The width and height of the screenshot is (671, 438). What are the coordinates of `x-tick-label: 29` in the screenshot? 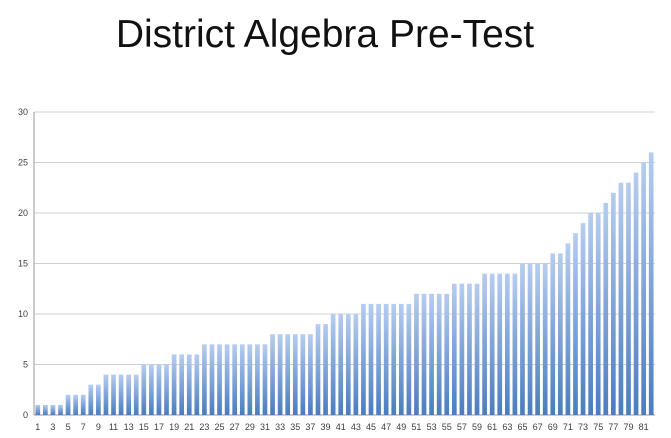 It's located at (250, 427).